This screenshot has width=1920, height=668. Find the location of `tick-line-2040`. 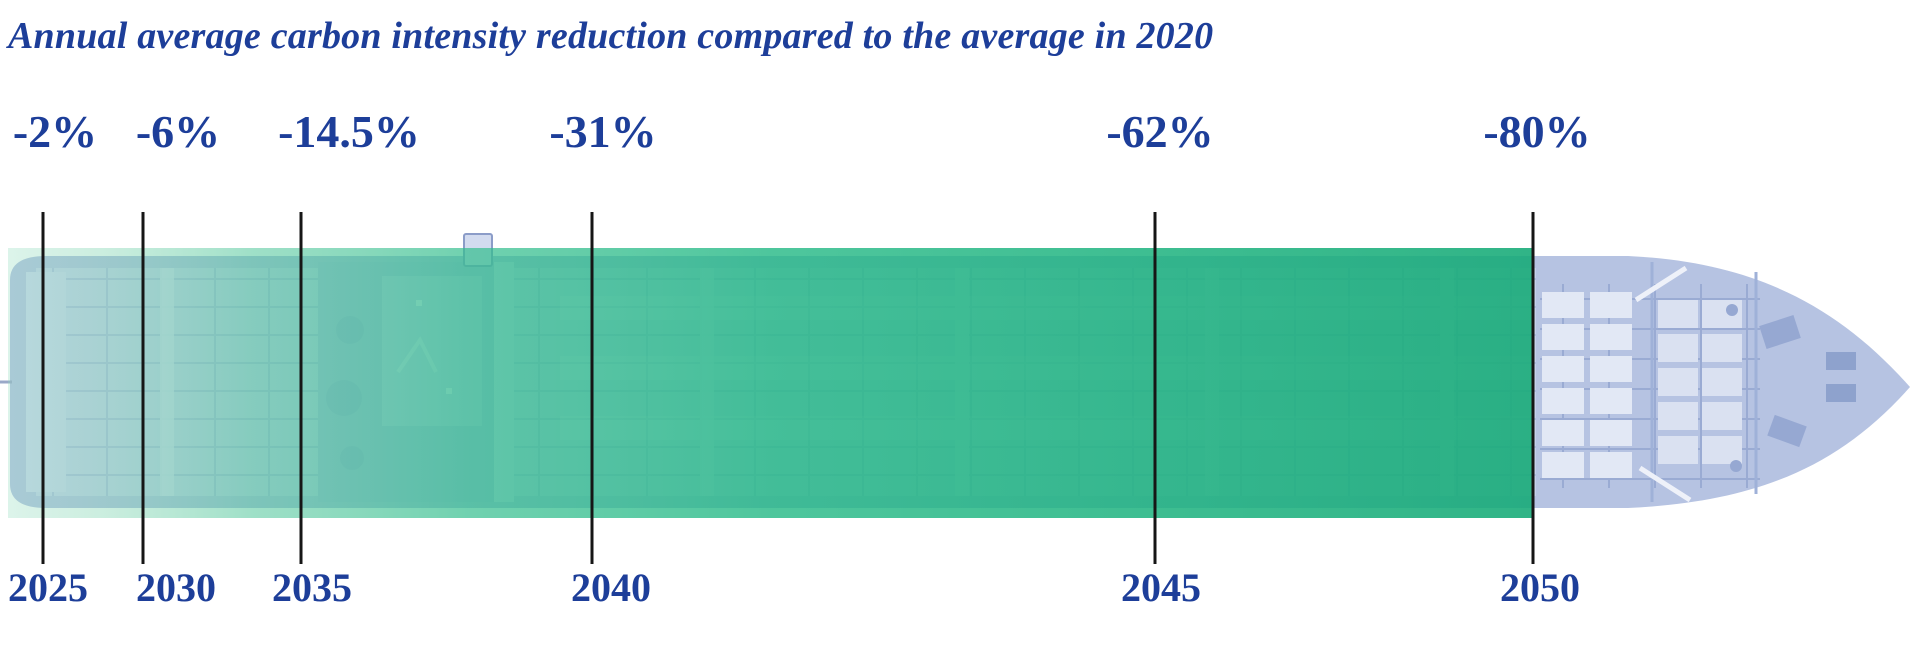

tick-line-2040 is located at coordinates (592, 388).